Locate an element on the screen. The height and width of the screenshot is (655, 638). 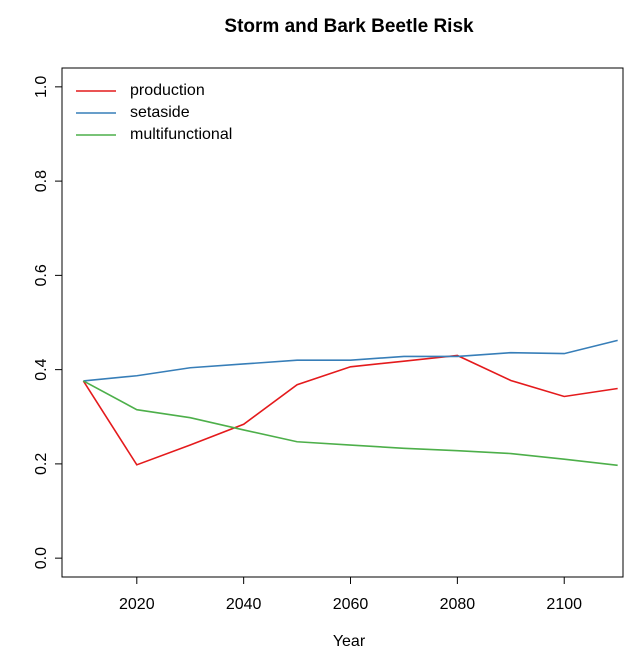
y-tick-label: 1.0 is located at coordinates (41, 87).